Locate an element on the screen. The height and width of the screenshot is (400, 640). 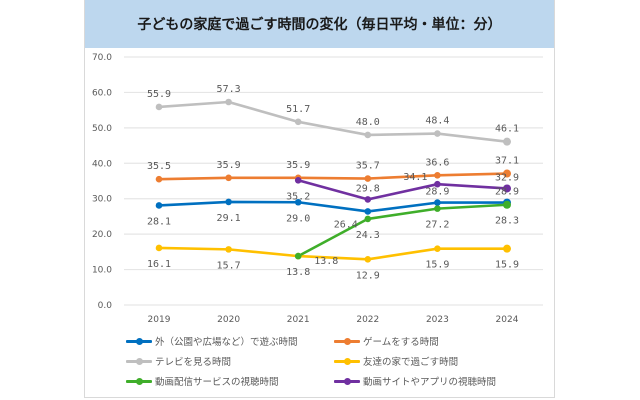
legend-item: 友達の家で過ごす時間 is located at coordinates (396, 361).